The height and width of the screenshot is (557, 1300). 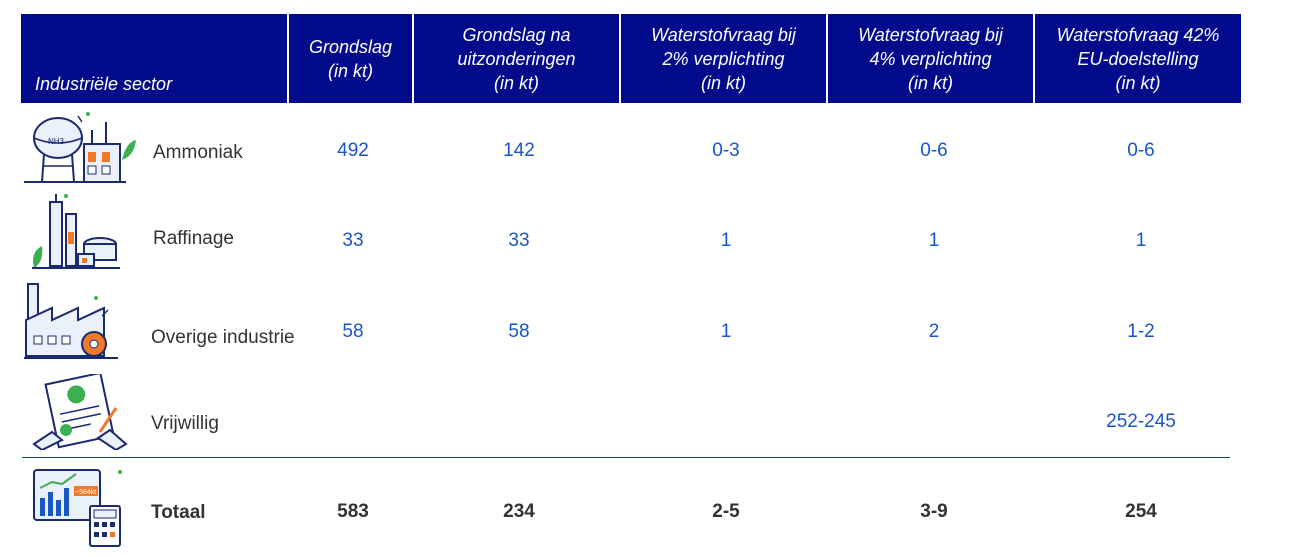 I want to click on total-divider, so click(x=626, y=457).